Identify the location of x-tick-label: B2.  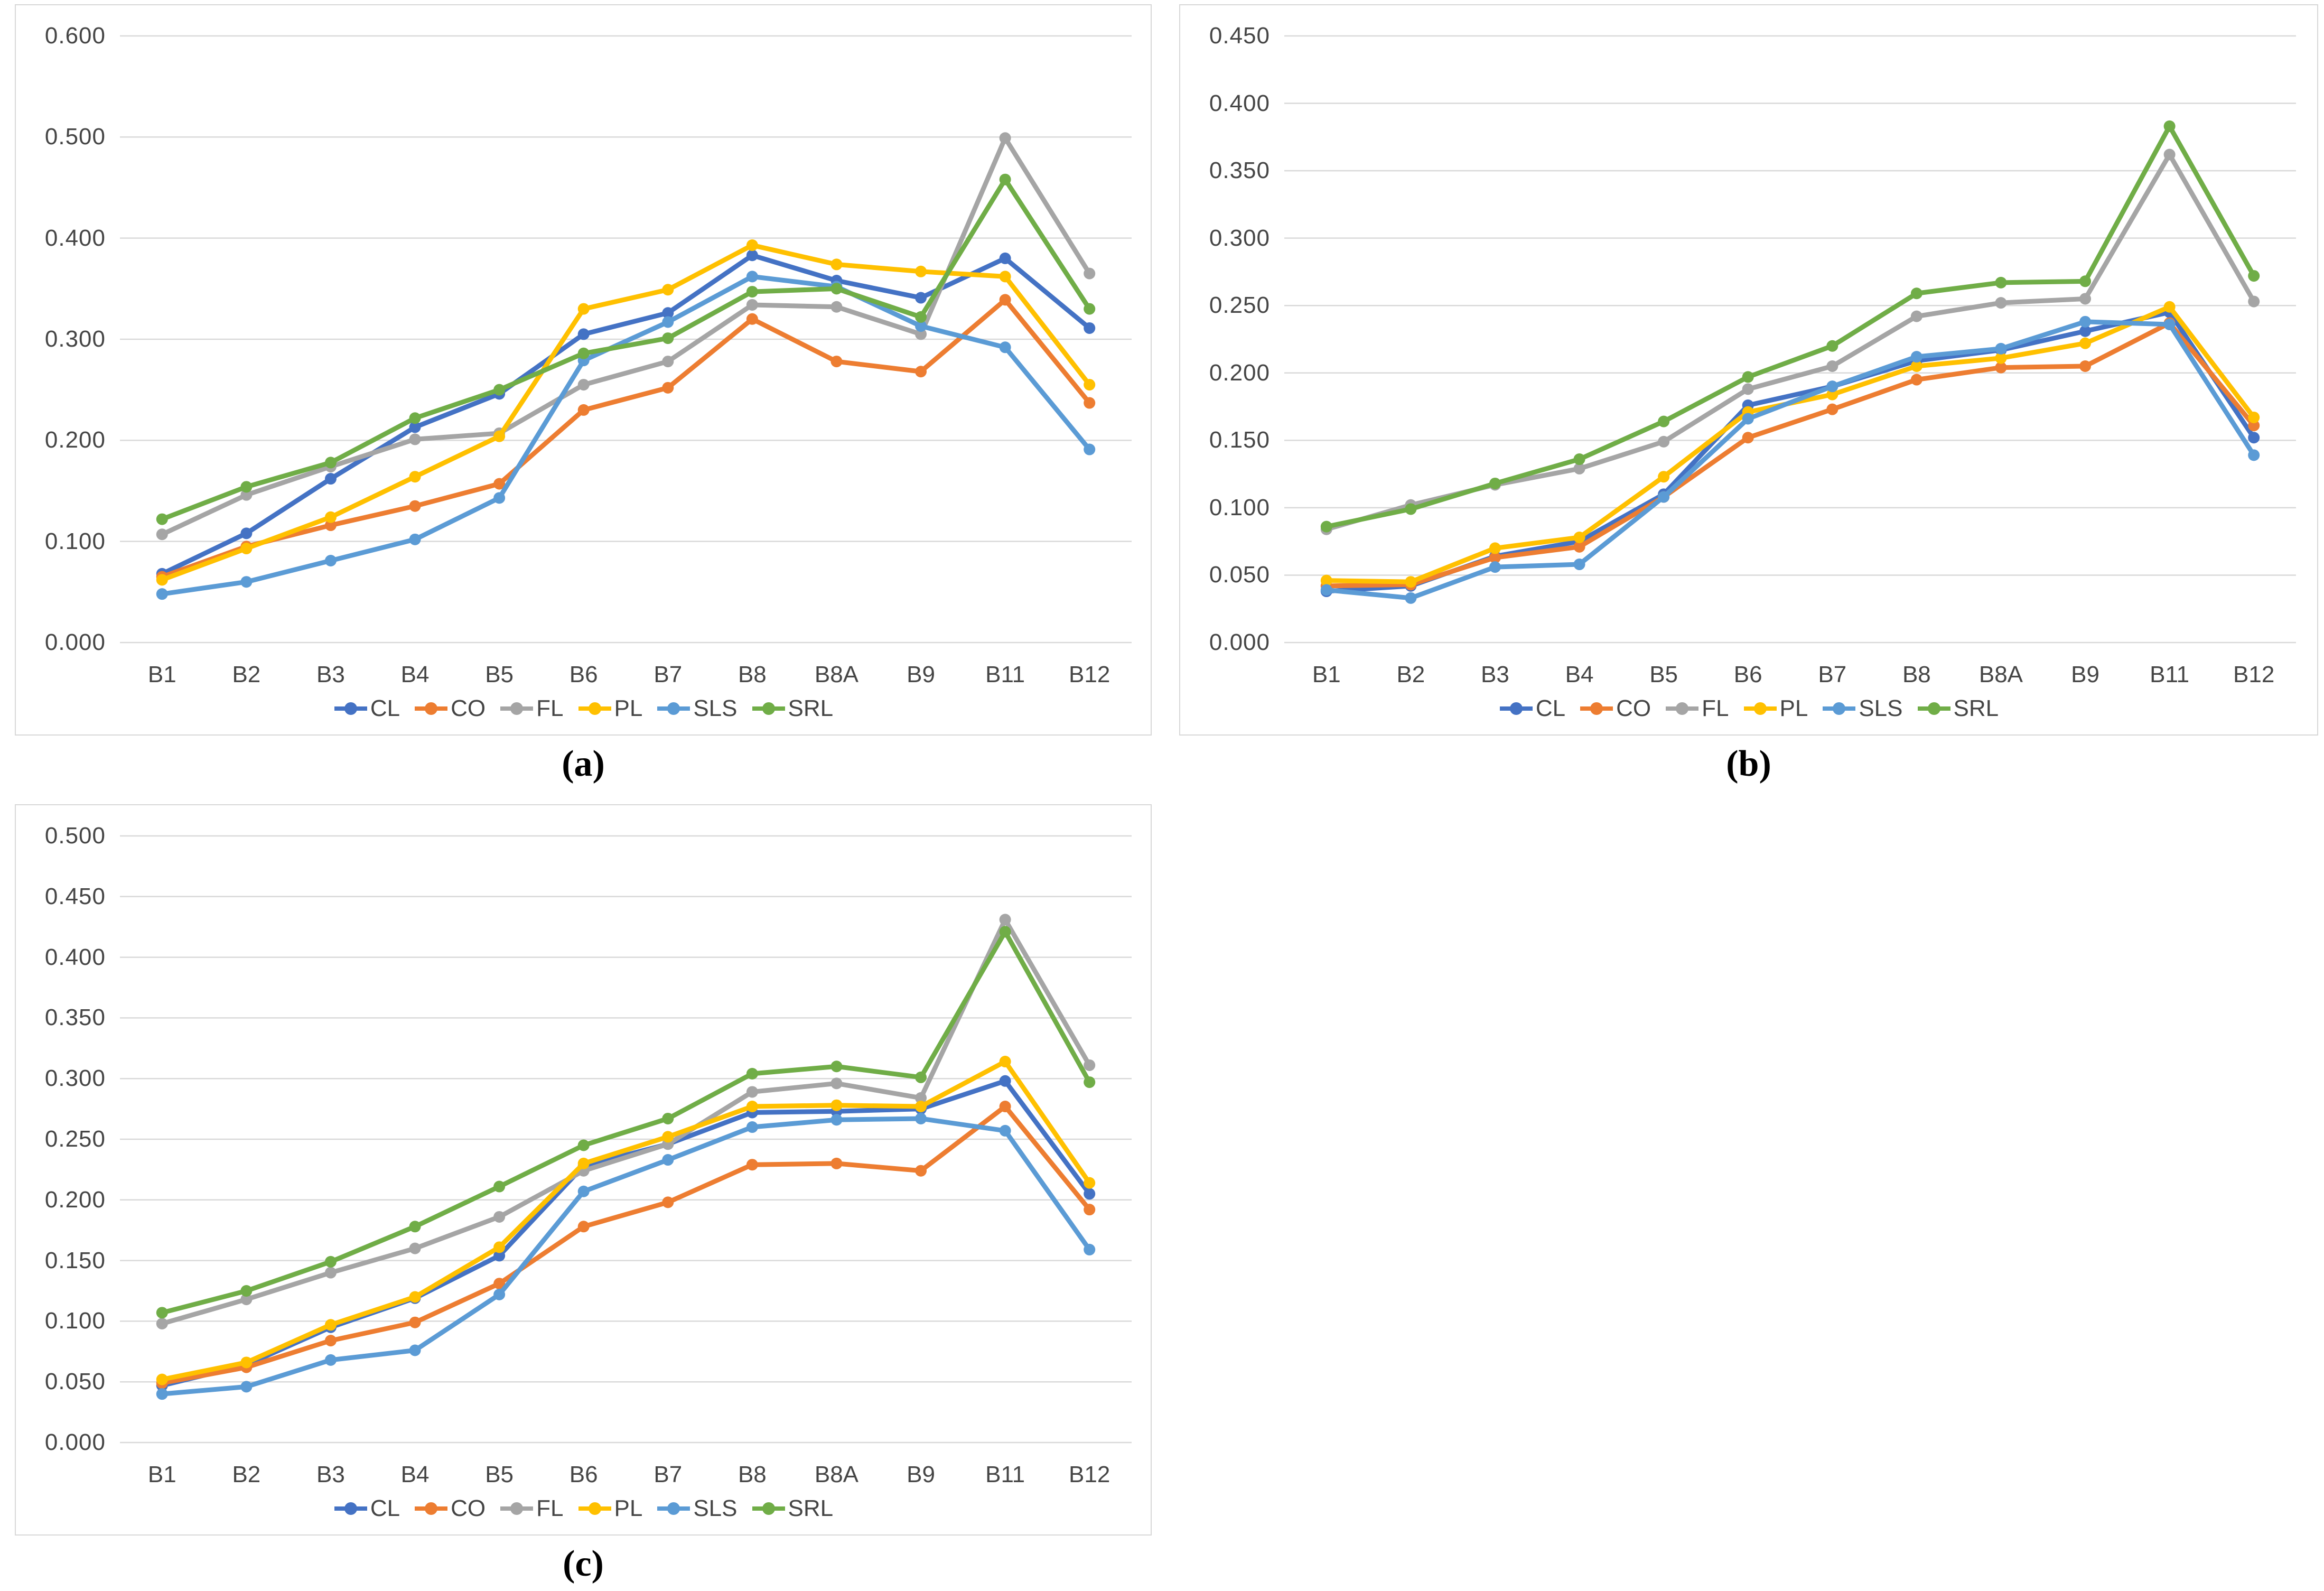
(246, 1474).